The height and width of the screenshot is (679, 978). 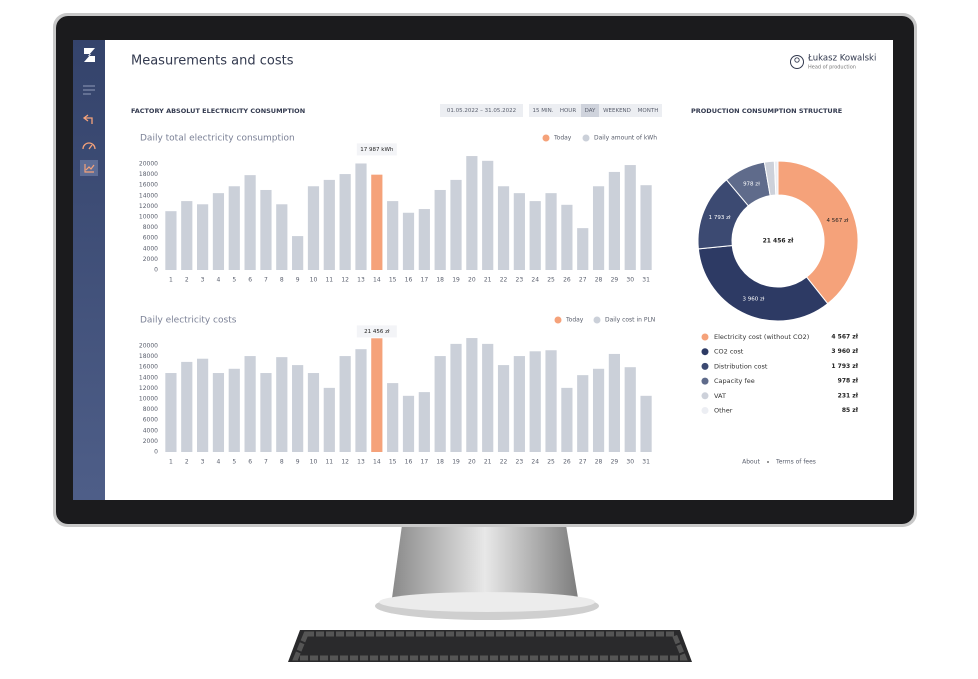 I want to click on legend-label: Today, so click(x=562, y=138).